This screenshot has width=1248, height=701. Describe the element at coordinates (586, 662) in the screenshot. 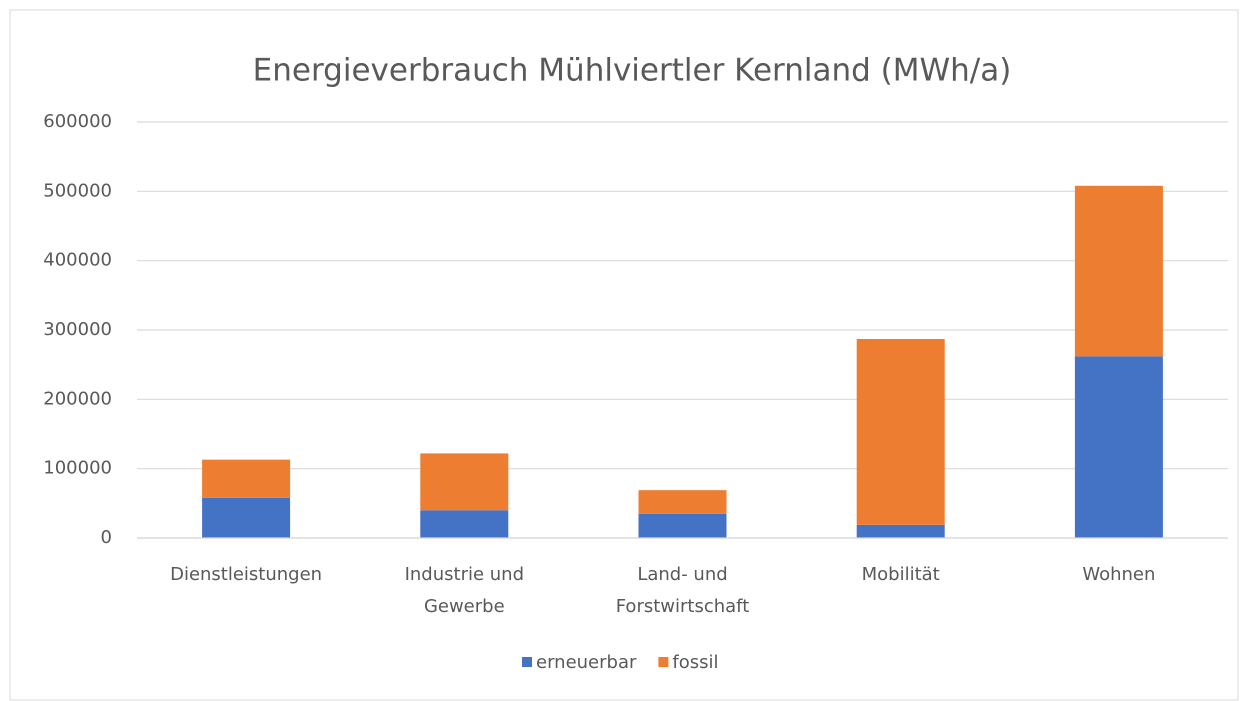

I see `legend-label: erneuerbar` at that location.